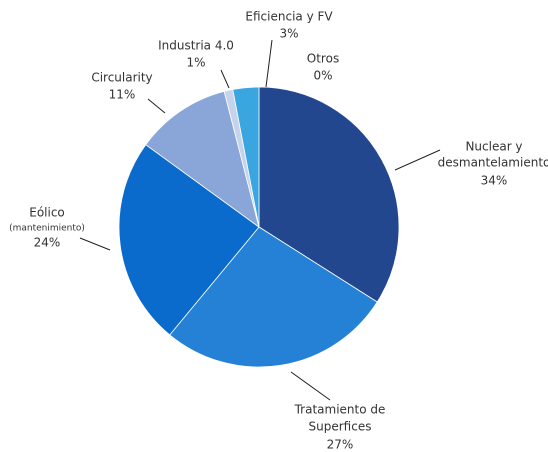 The image size is (548, 452). I want to click on slice-label: Otros, so click(323, 59).